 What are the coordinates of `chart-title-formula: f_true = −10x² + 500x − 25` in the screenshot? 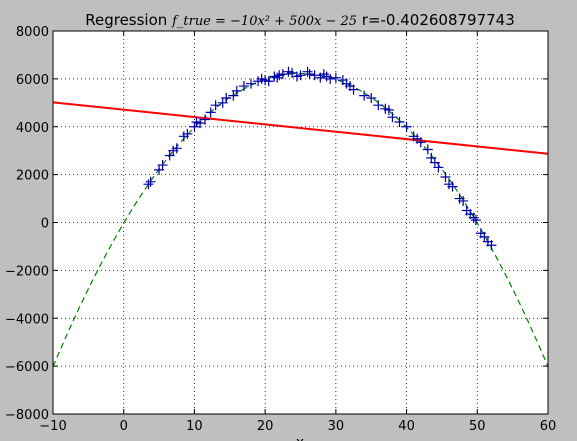 It's located at (264, 21).